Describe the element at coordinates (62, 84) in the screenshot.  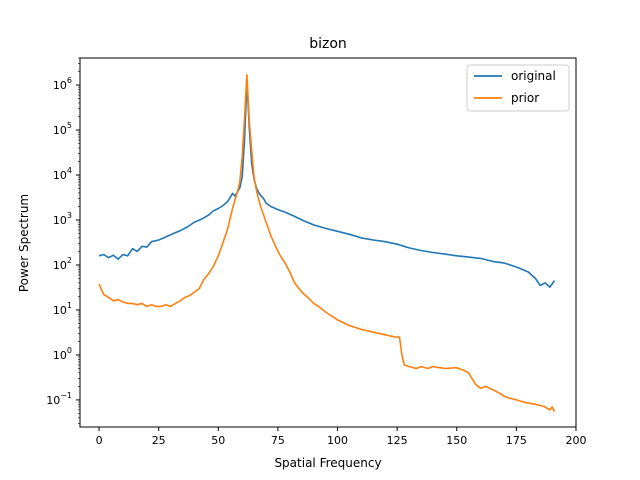
I see `y-tick-label: 10⁶` at that location.